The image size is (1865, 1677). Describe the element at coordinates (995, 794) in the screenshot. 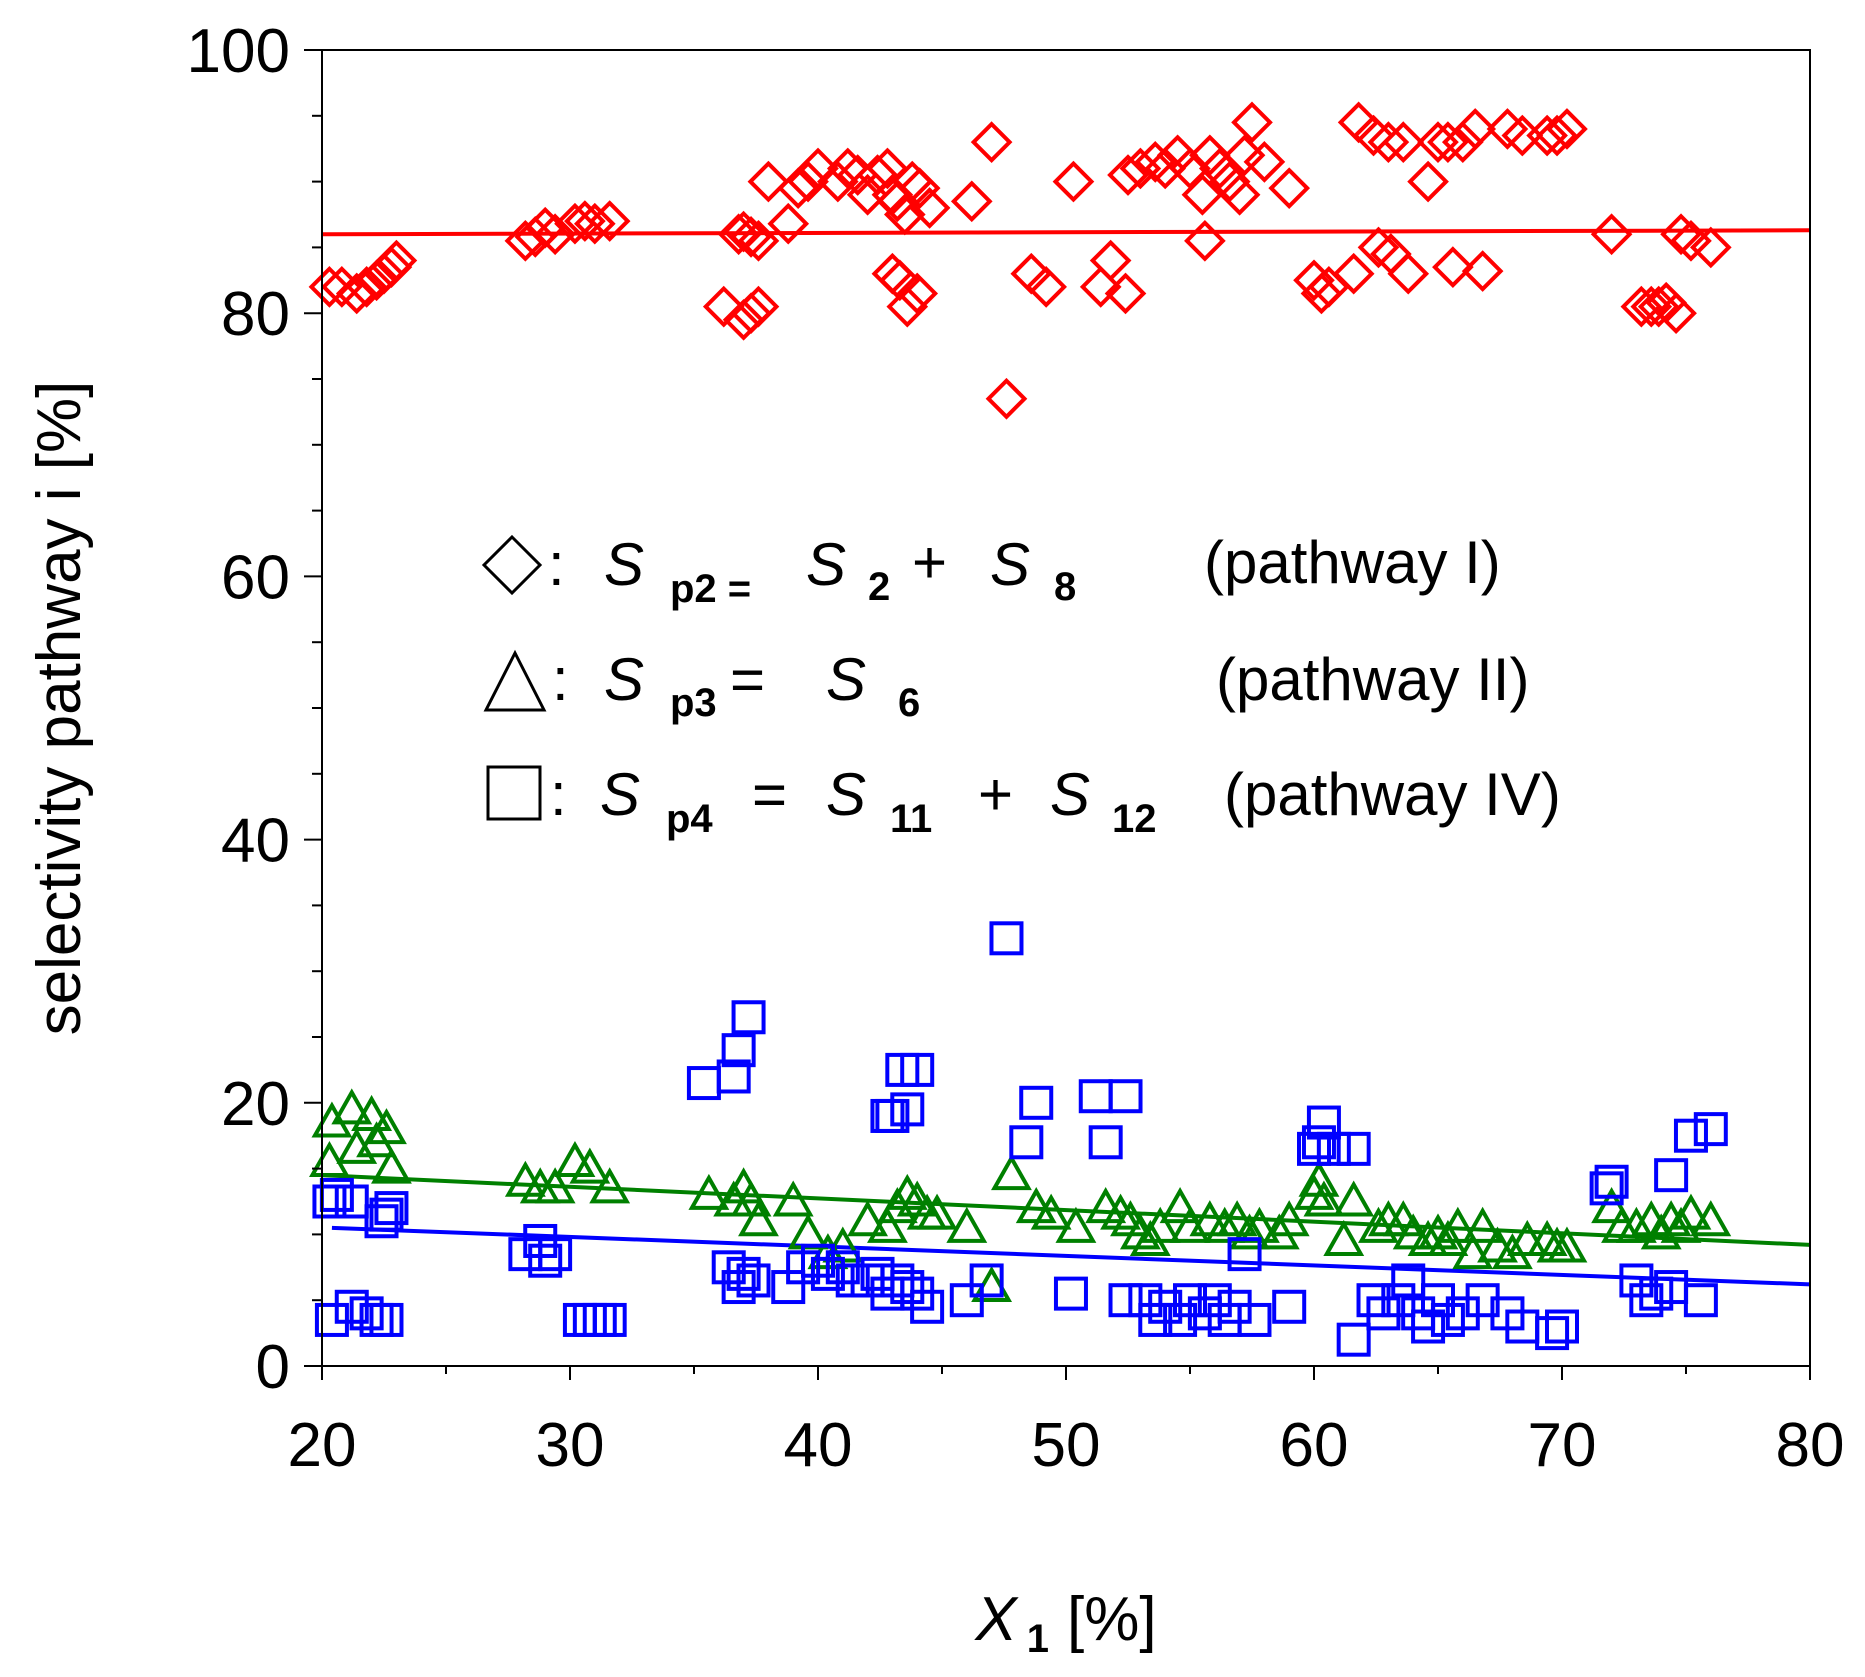

I see `legend-plus: +` at that location.